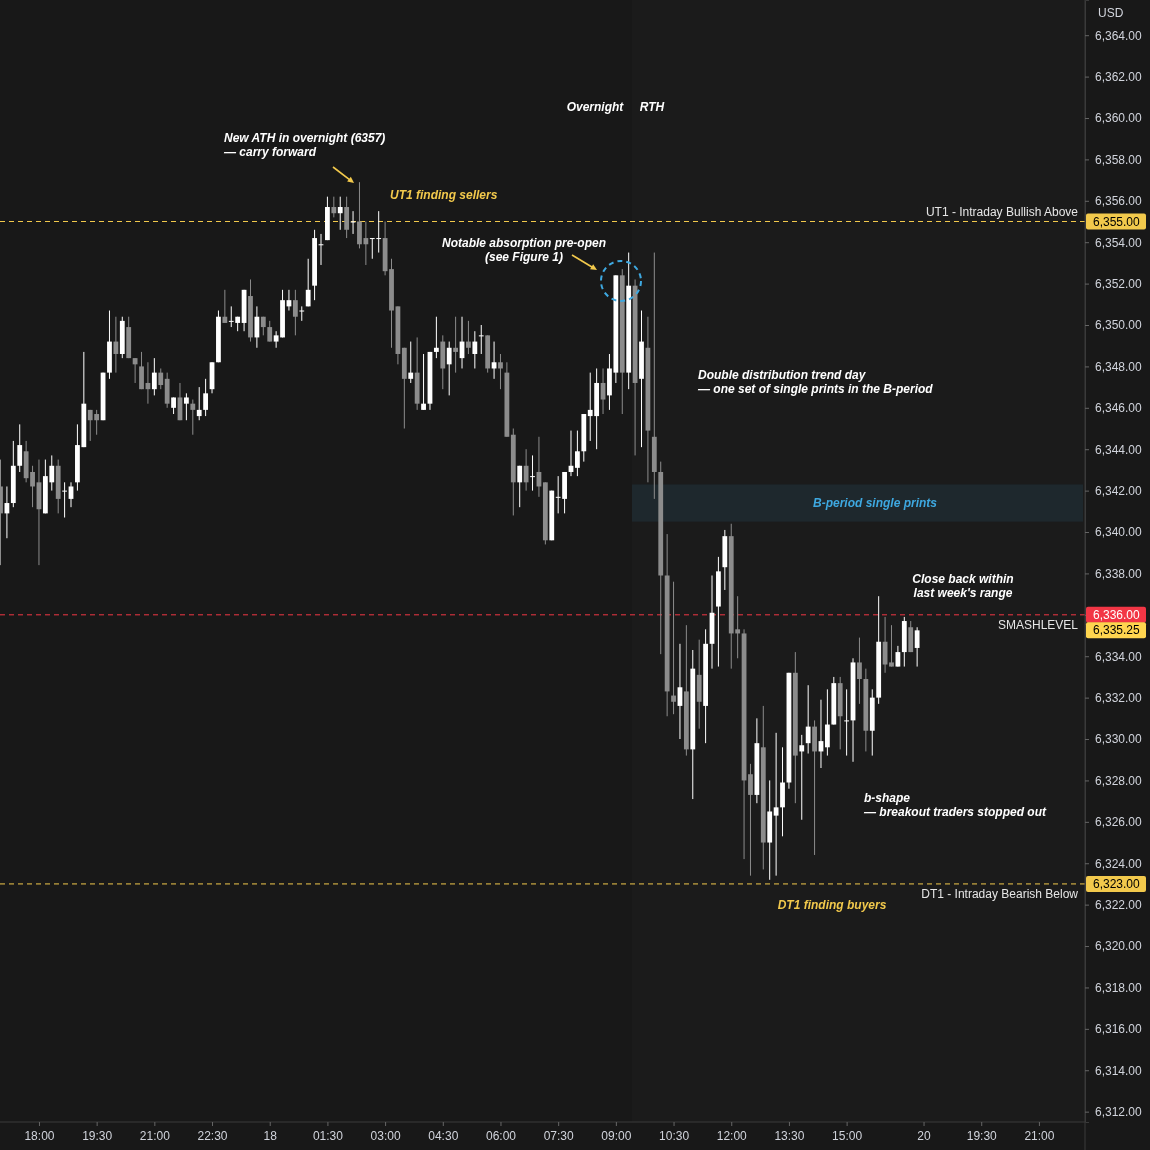  I want to click on y-tick-label: 6,350.00, so click(1119, 325).